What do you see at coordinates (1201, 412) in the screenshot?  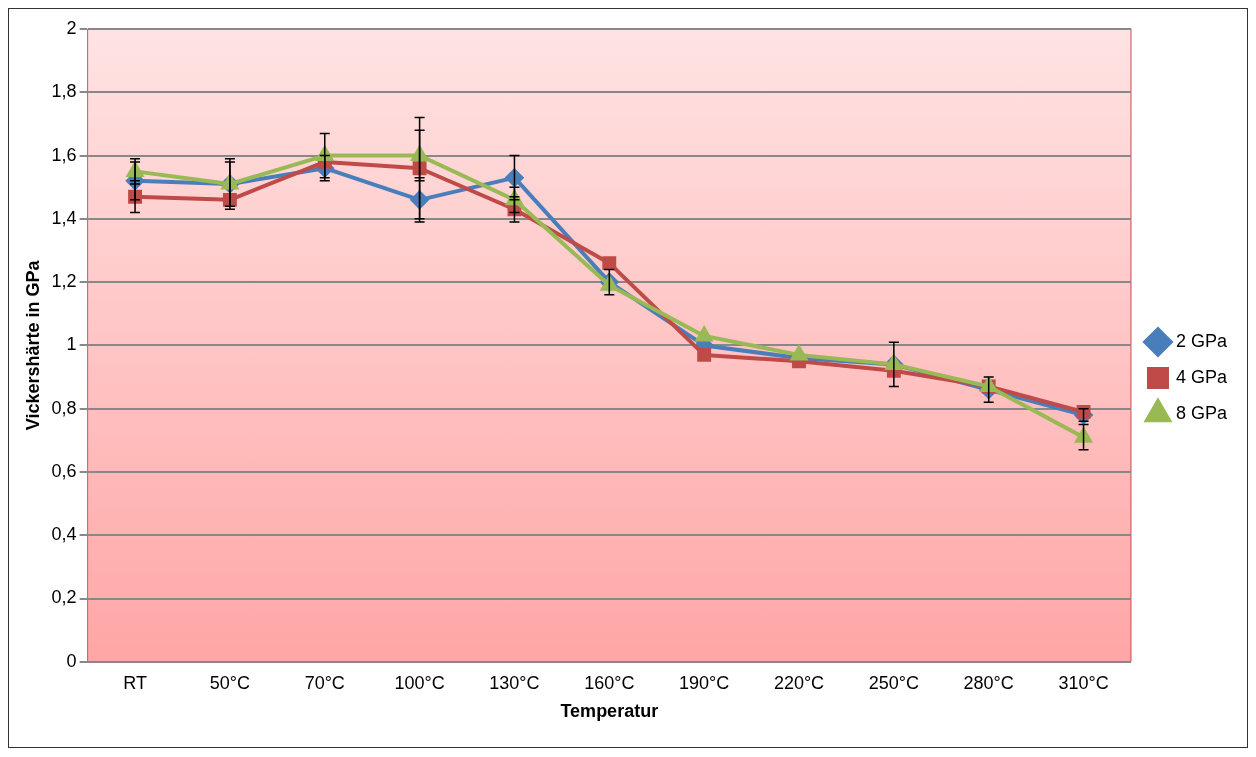 I see `legend-label: 8 GPa` at bounding box center [1201, 412].